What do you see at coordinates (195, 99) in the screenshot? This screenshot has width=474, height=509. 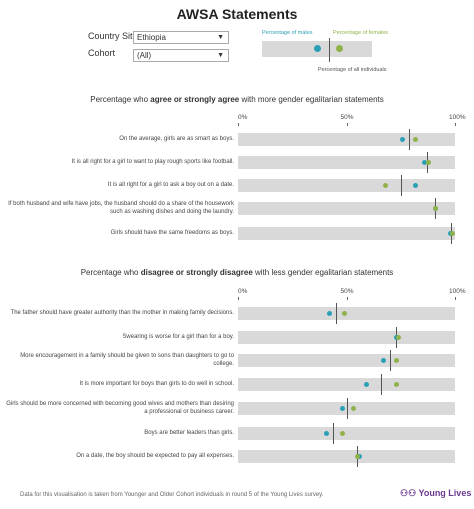 I see `chart-title-bold: agree or strongly agree` at bounding box center [195, 99].